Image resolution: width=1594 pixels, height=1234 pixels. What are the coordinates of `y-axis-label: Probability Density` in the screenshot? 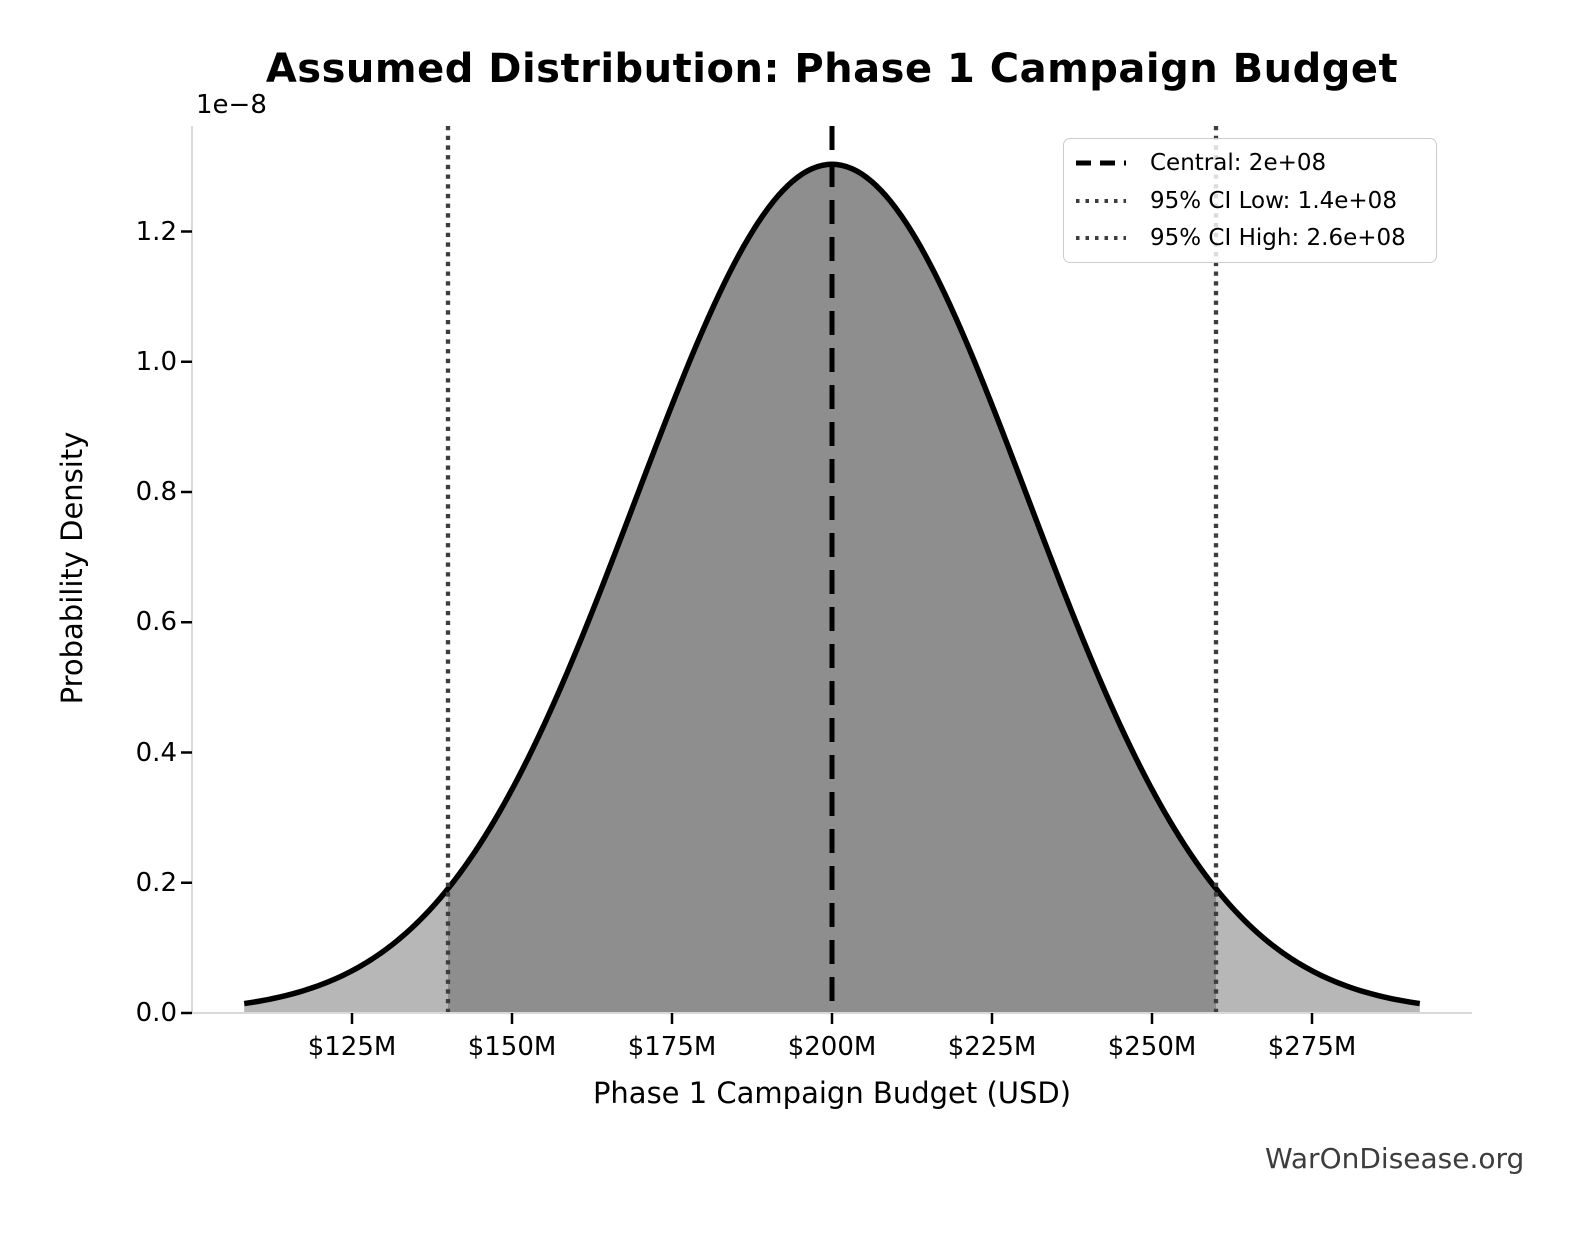 It's located at (72, 568).